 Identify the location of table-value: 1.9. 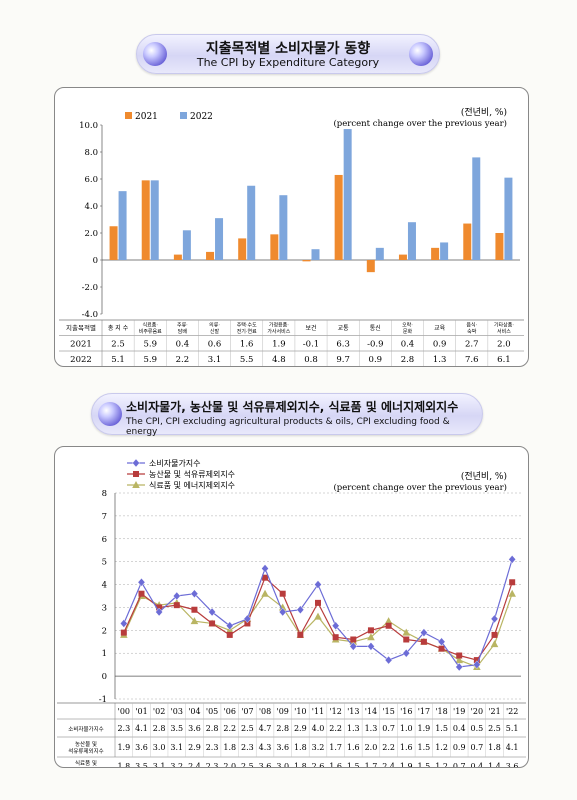
(424, 728).